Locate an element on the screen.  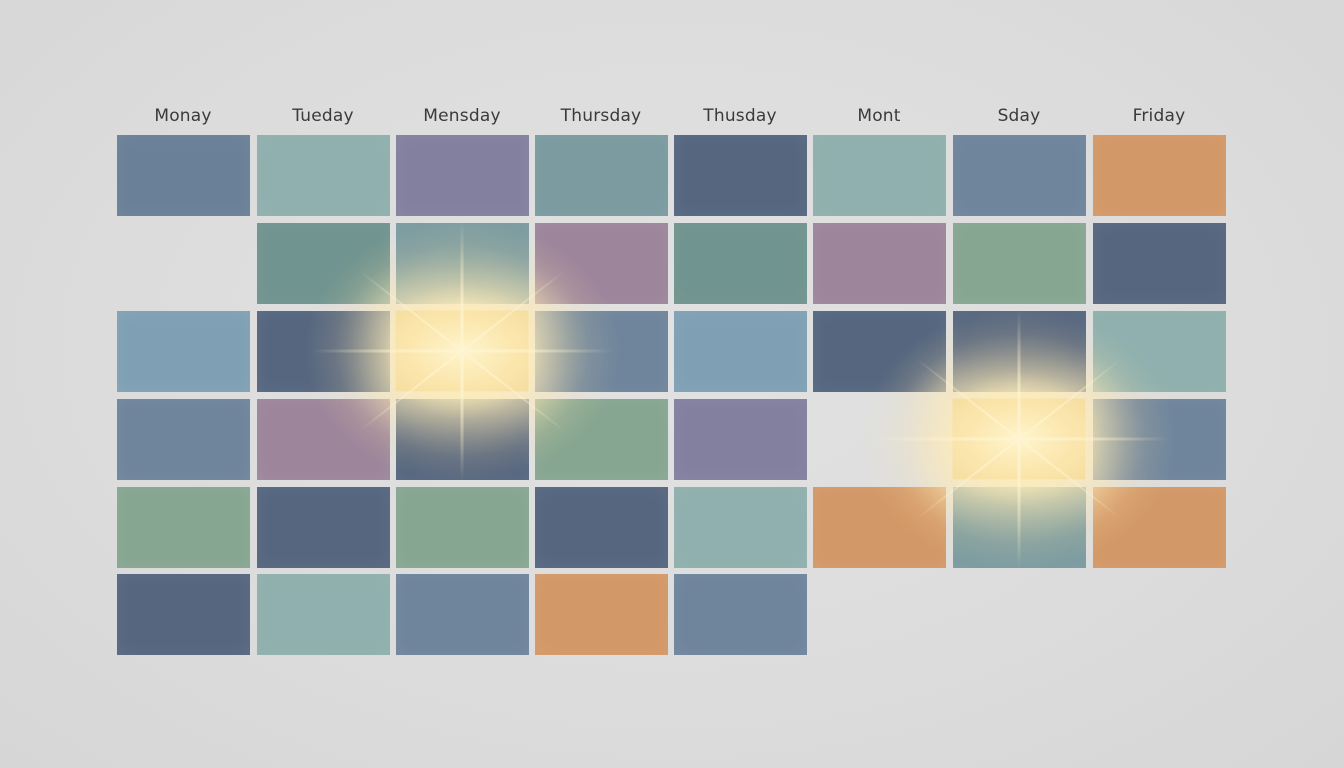
calendar-cell-r4-c0 is located at coordinates (183, 527).